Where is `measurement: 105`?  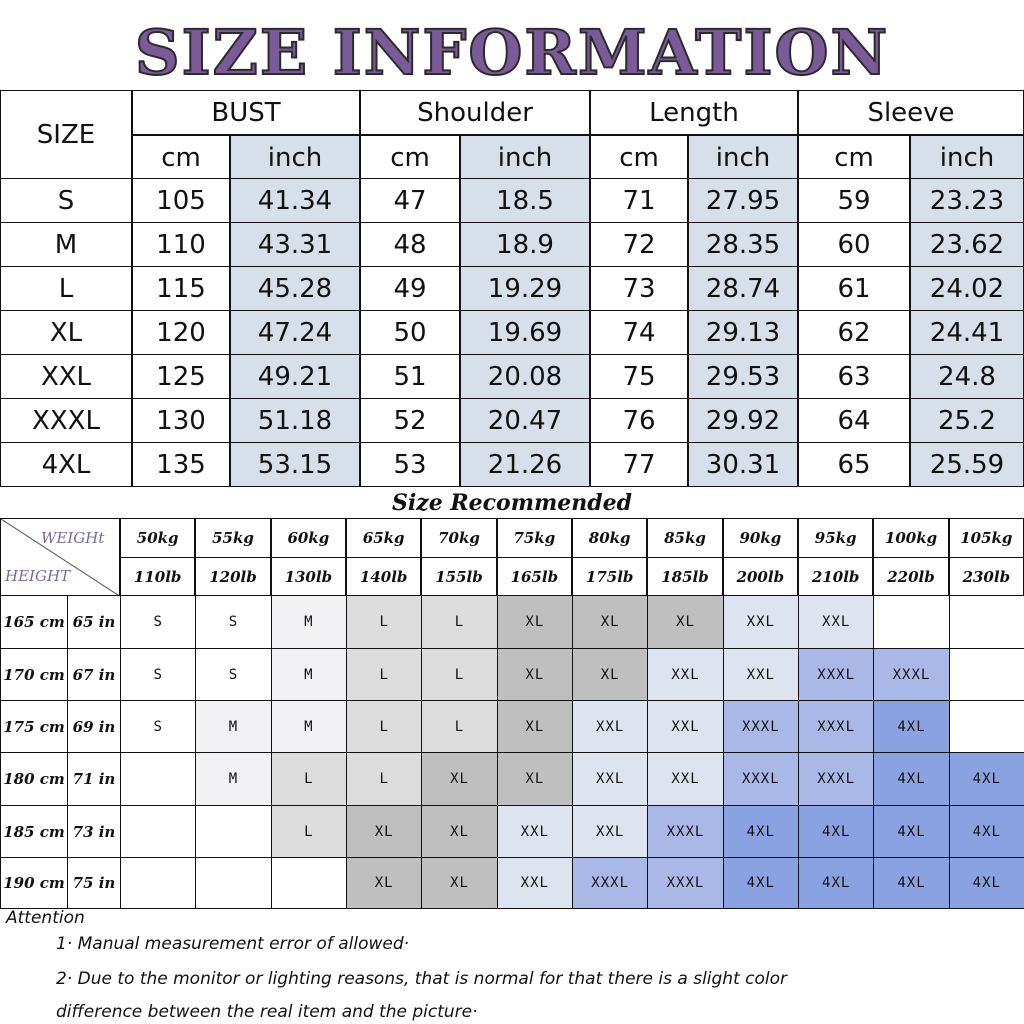
measurement: 105 is located at coordinates (181, 200).